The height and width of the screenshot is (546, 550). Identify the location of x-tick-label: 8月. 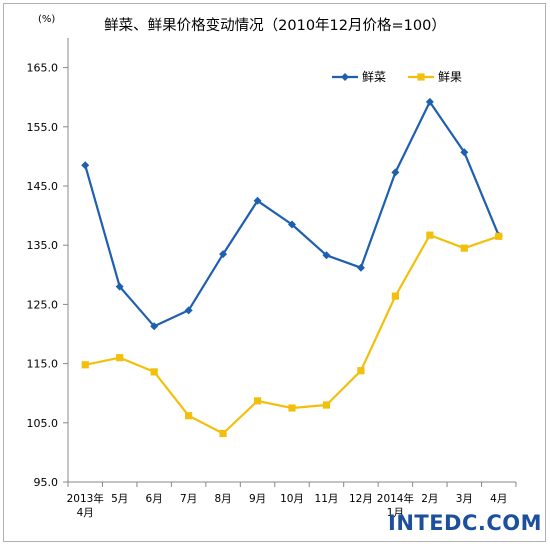
(222, 499).